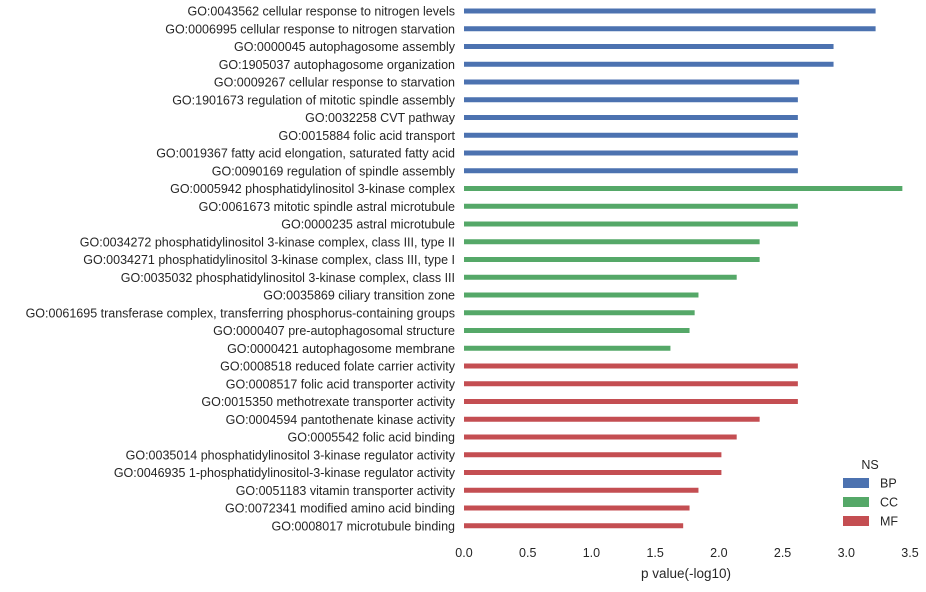 Image resolution: width=926 pixels, height=592 pixels. I want to click on x-tick-label: 2.0, so click(718, 553).